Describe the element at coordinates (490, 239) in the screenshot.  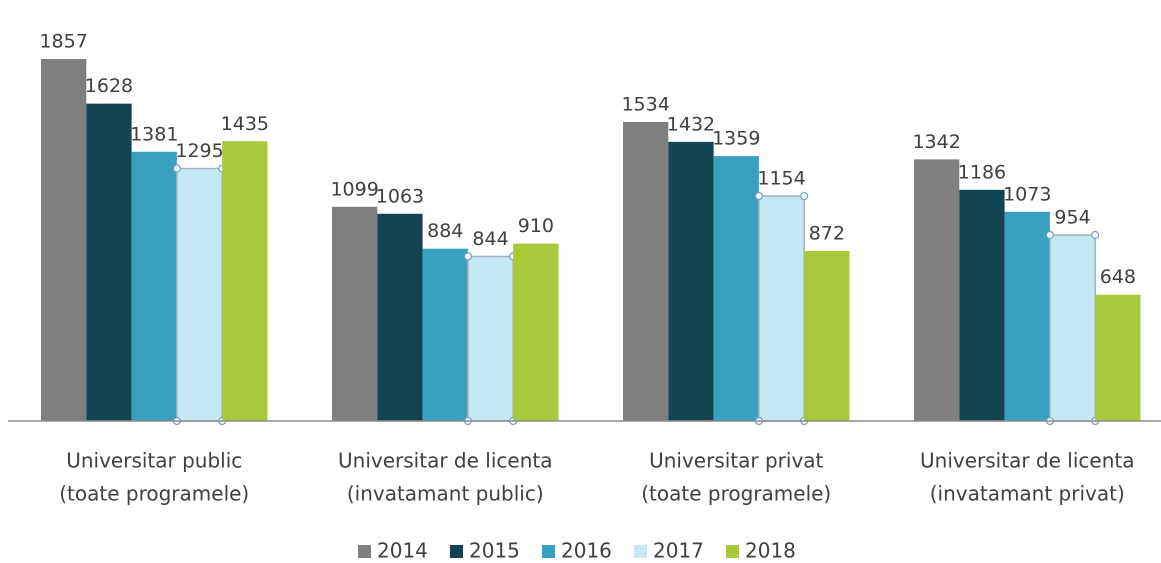
I see `value-label: 844` at that location.